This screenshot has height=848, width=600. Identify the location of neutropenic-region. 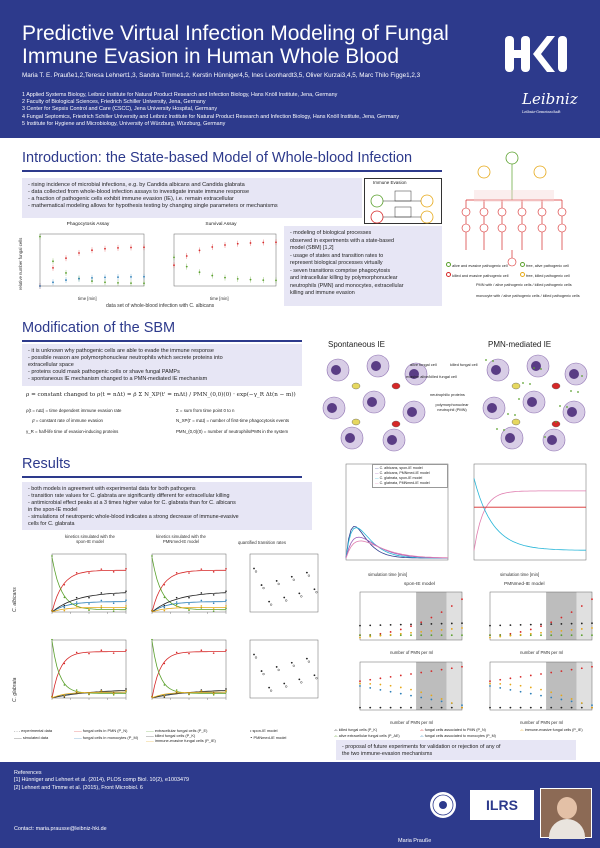
(454, 616).